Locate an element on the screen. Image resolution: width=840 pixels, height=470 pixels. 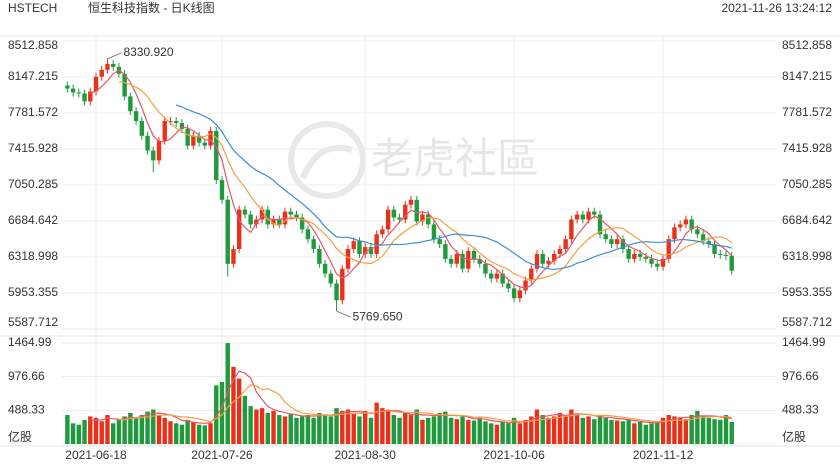
symbol: HSTECH is located at coordinates (32, 8).